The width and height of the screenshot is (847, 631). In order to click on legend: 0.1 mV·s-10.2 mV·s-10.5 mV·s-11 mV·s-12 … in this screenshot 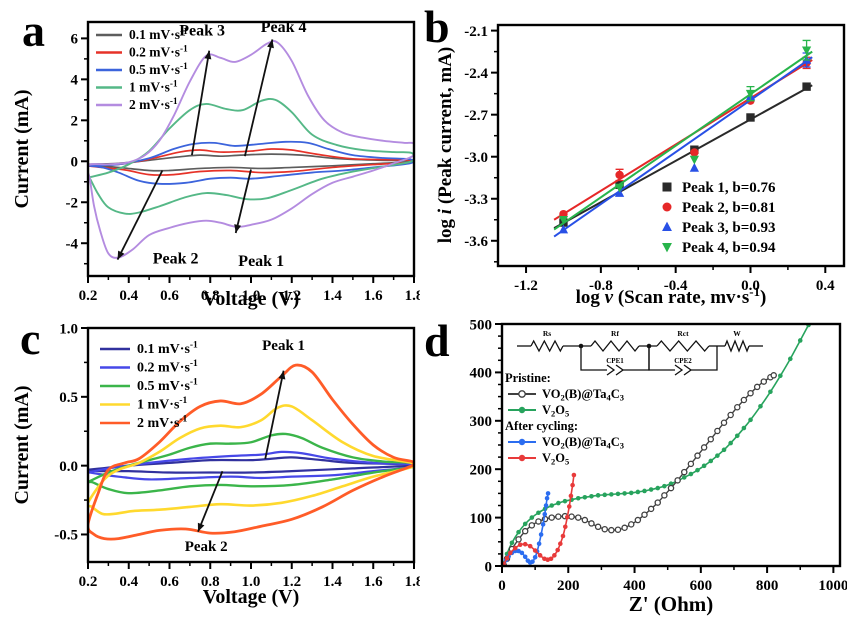, I will do `click(142, 69)`.